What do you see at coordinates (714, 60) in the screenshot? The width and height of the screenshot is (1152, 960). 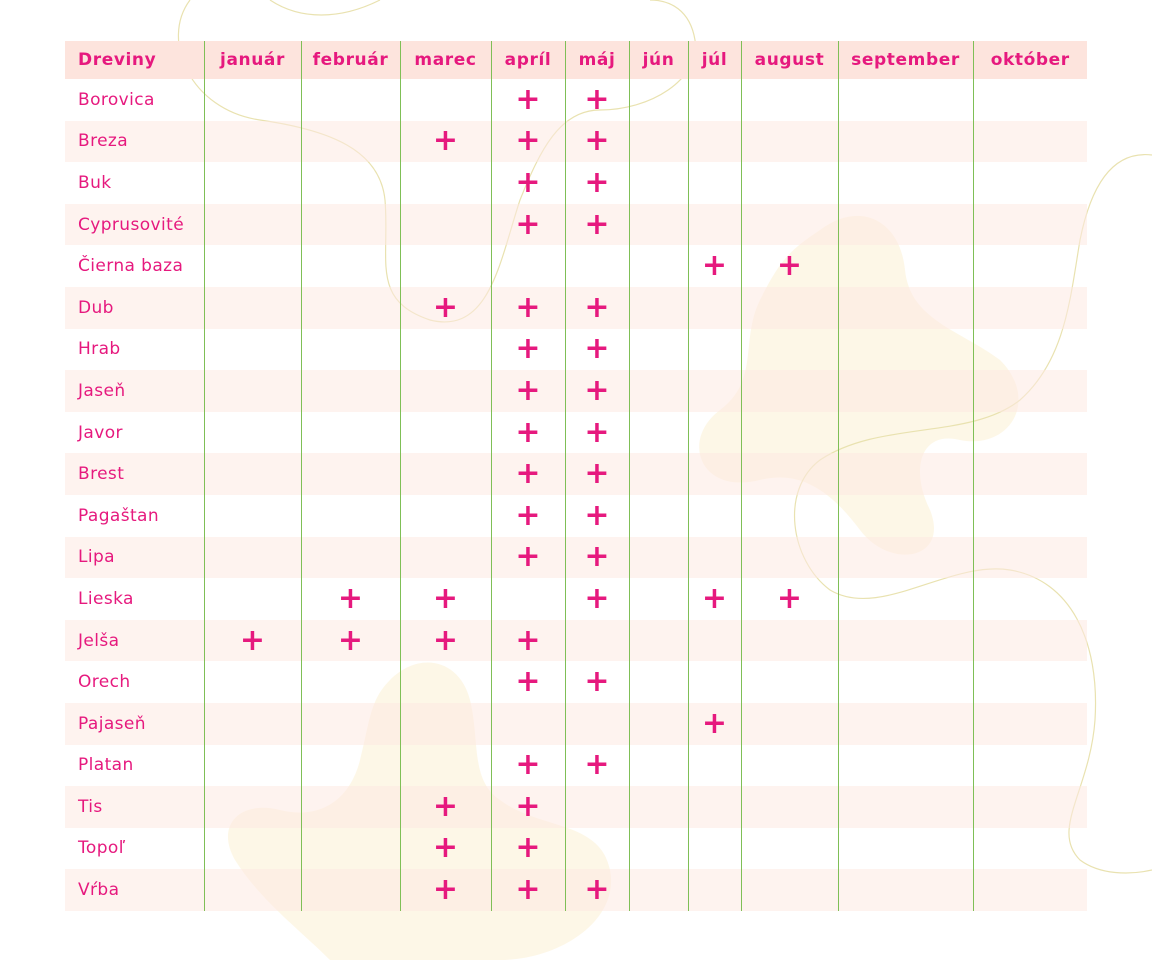 I see `header-month: júl` at bounding box center [714, 60].